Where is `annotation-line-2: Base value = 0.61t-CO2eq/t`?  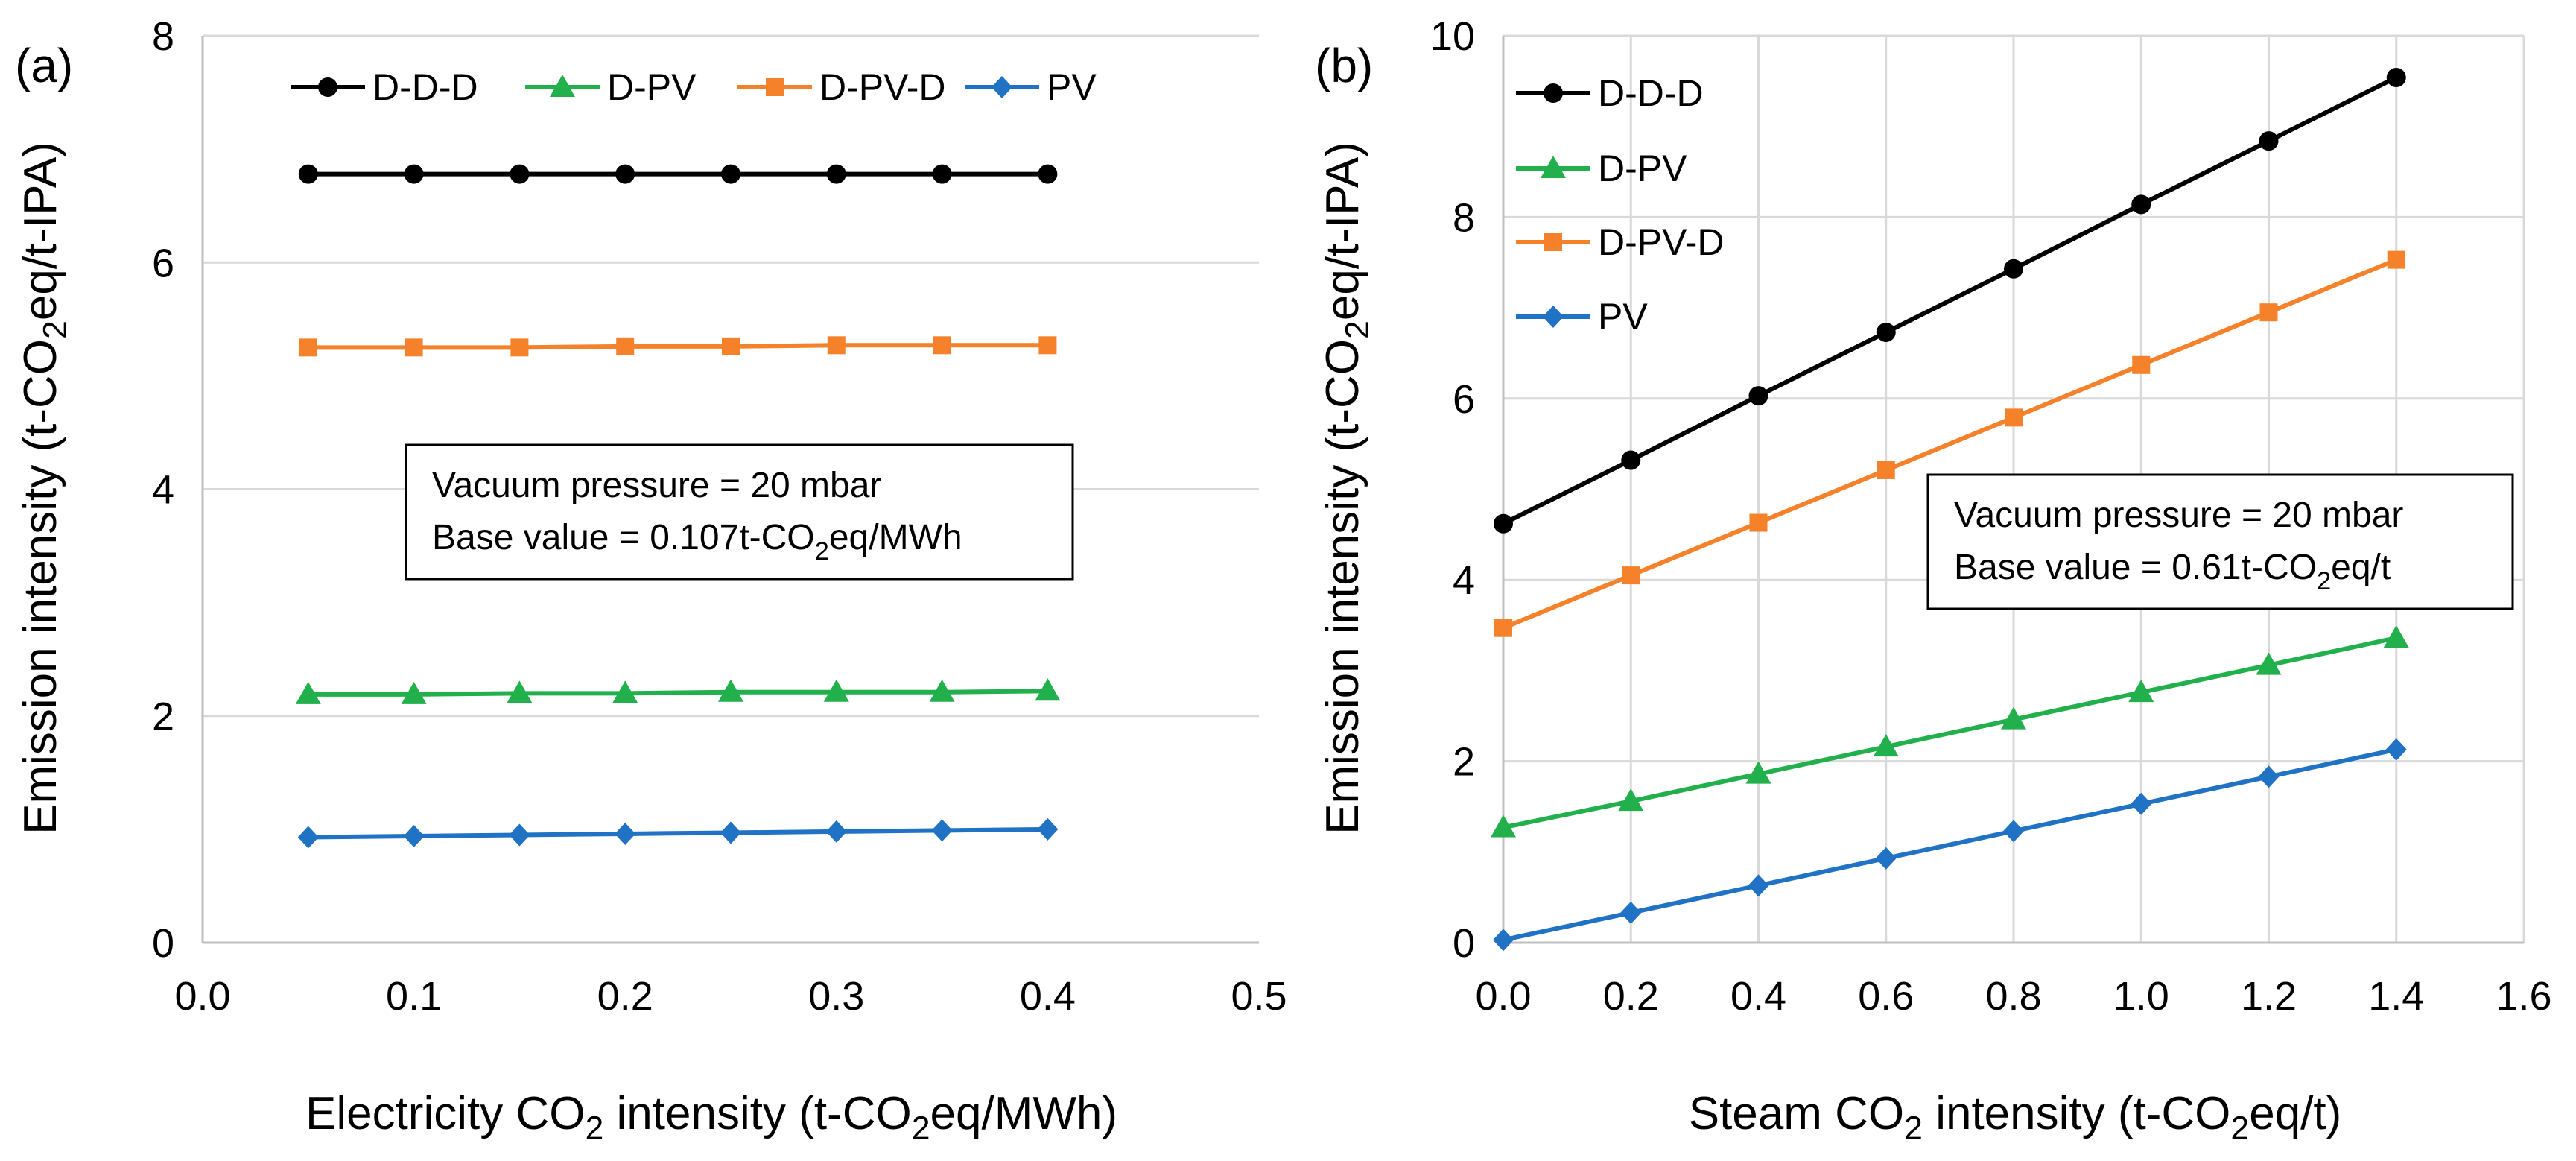
annotation-line-2: Base value = 0.61t-CO2eq/t is located at coordinates (2173, 571).